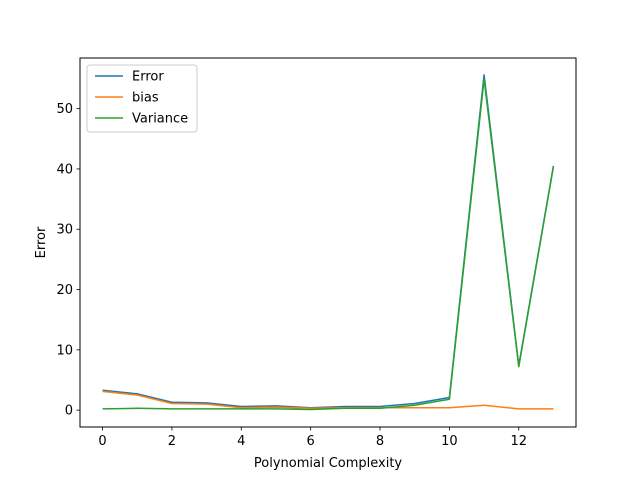 The image size is (640, 480). What do you see at coordinates (64, 109) in the screenshot?
I see `y-tick-label: 50` at bounding box center [64, 109].